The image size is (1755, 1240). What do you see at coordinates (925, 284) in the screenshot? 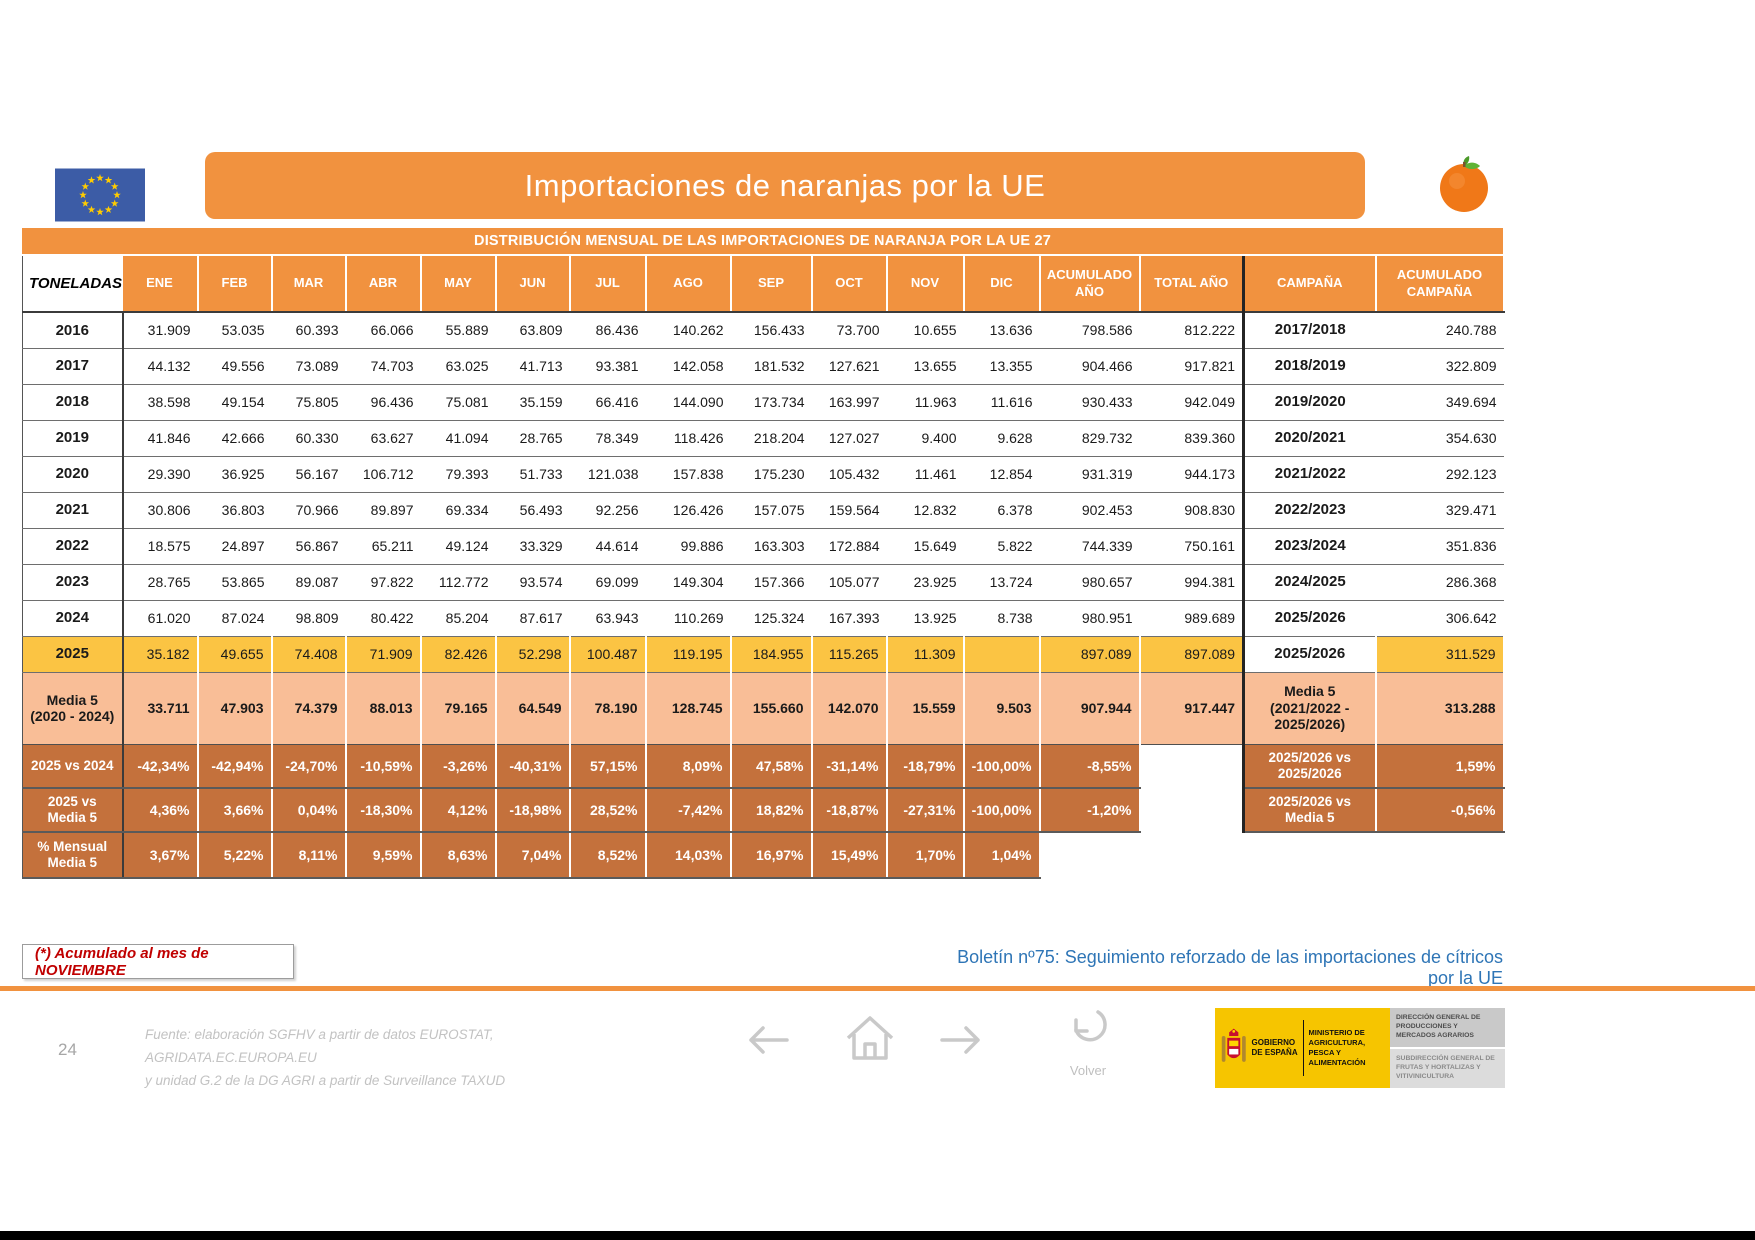
I see `column-header-nov: NOV` at bounding box center [925, 284].